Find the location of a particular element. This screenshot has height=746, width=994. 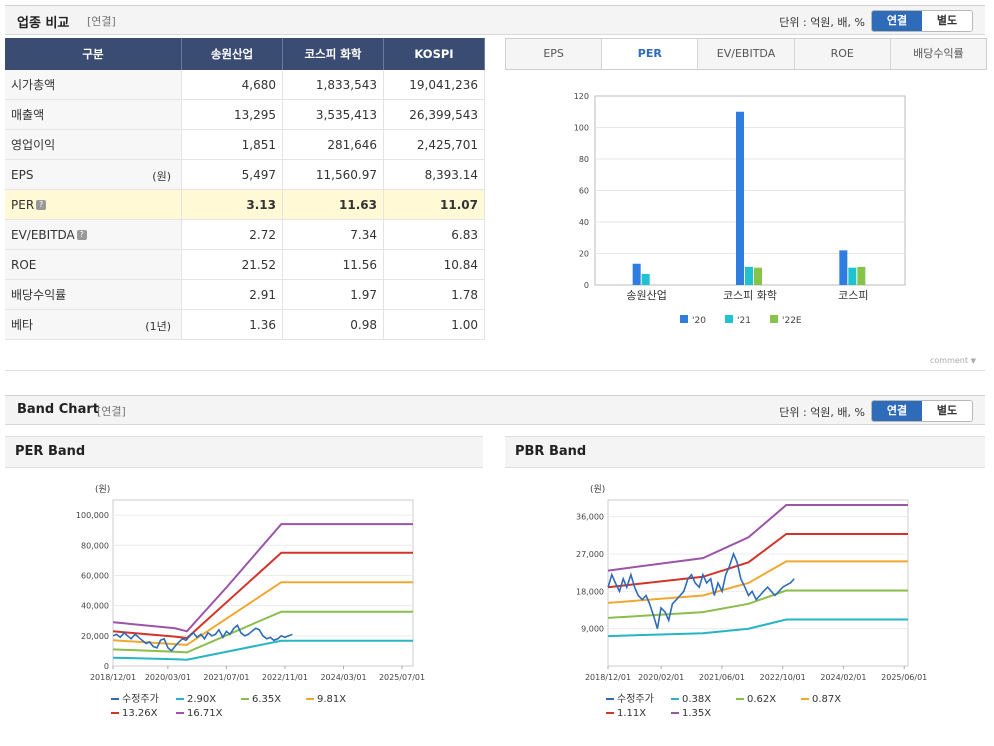

legend-label: 13.26X is located at coordinates (140, 713).